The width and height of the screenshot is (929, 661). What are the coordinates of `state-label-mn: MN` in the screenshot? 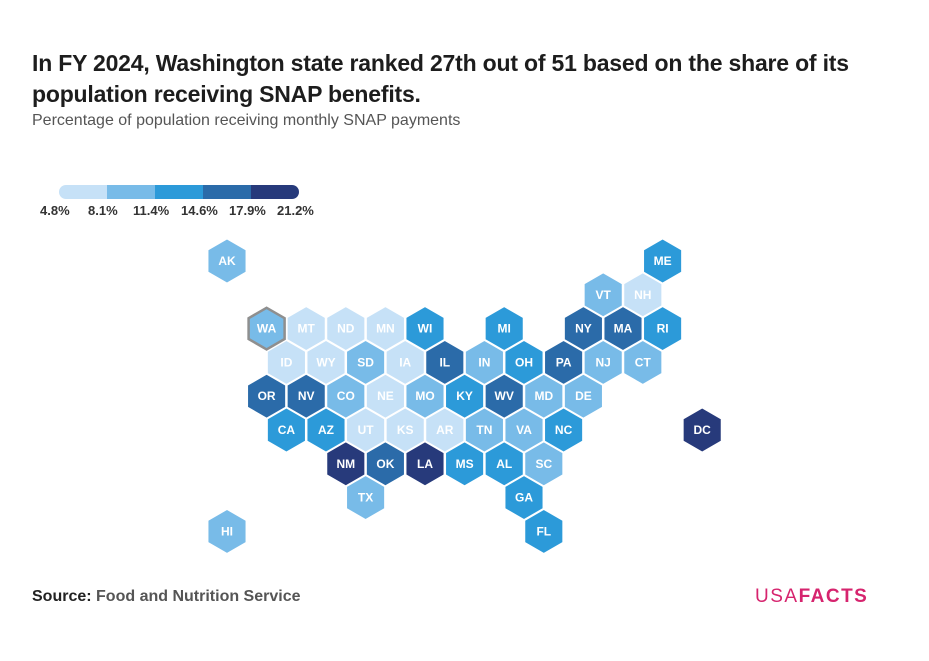 It's located at (385, 329).